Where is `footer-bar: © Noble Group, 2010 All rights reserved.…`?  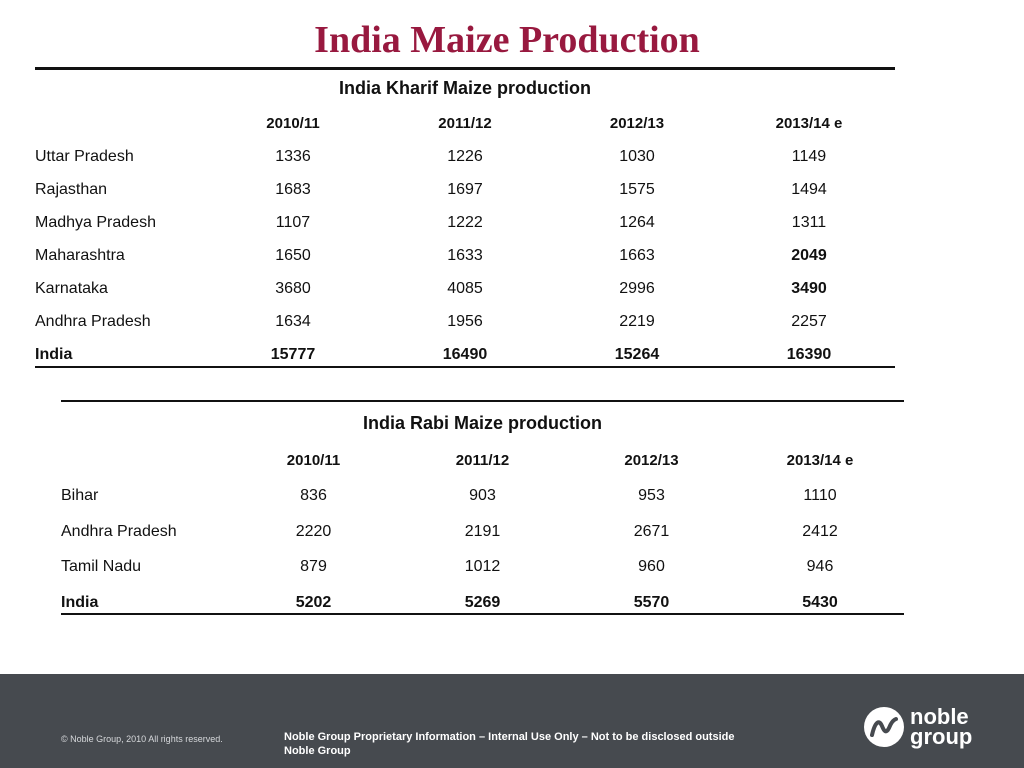 footer-bar: © Noble Group, 2010 All rights reserved.… is located at coordinates (512, 721).